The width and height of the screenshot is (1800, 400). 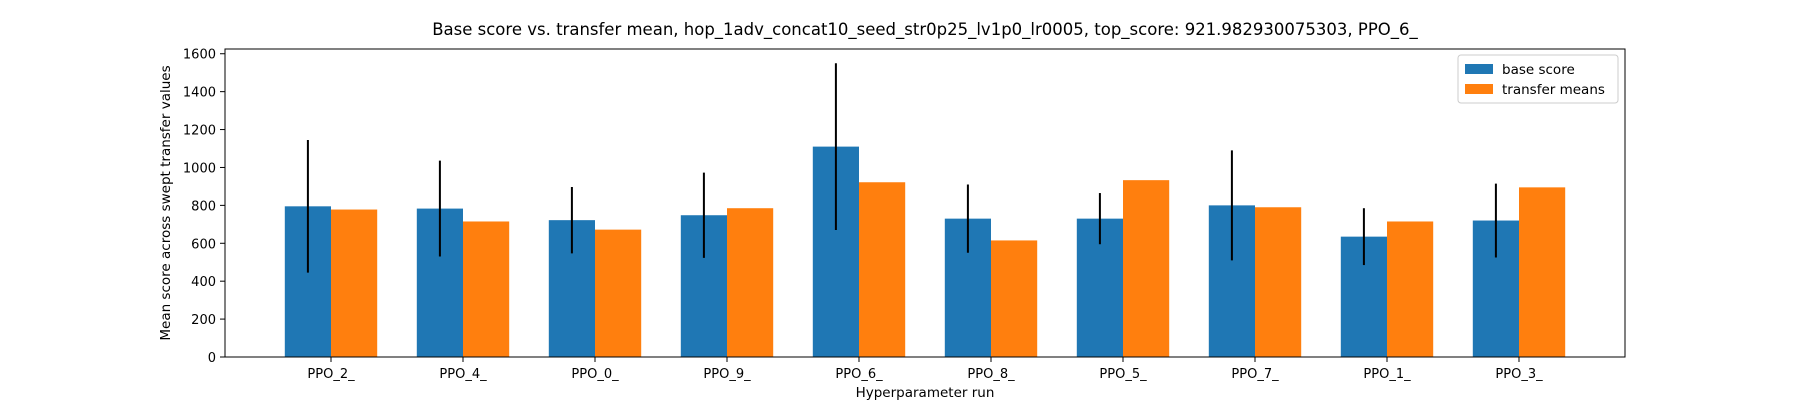 I want to click on x-tick-label: PPO_1_, so click(x=1387, y=374).